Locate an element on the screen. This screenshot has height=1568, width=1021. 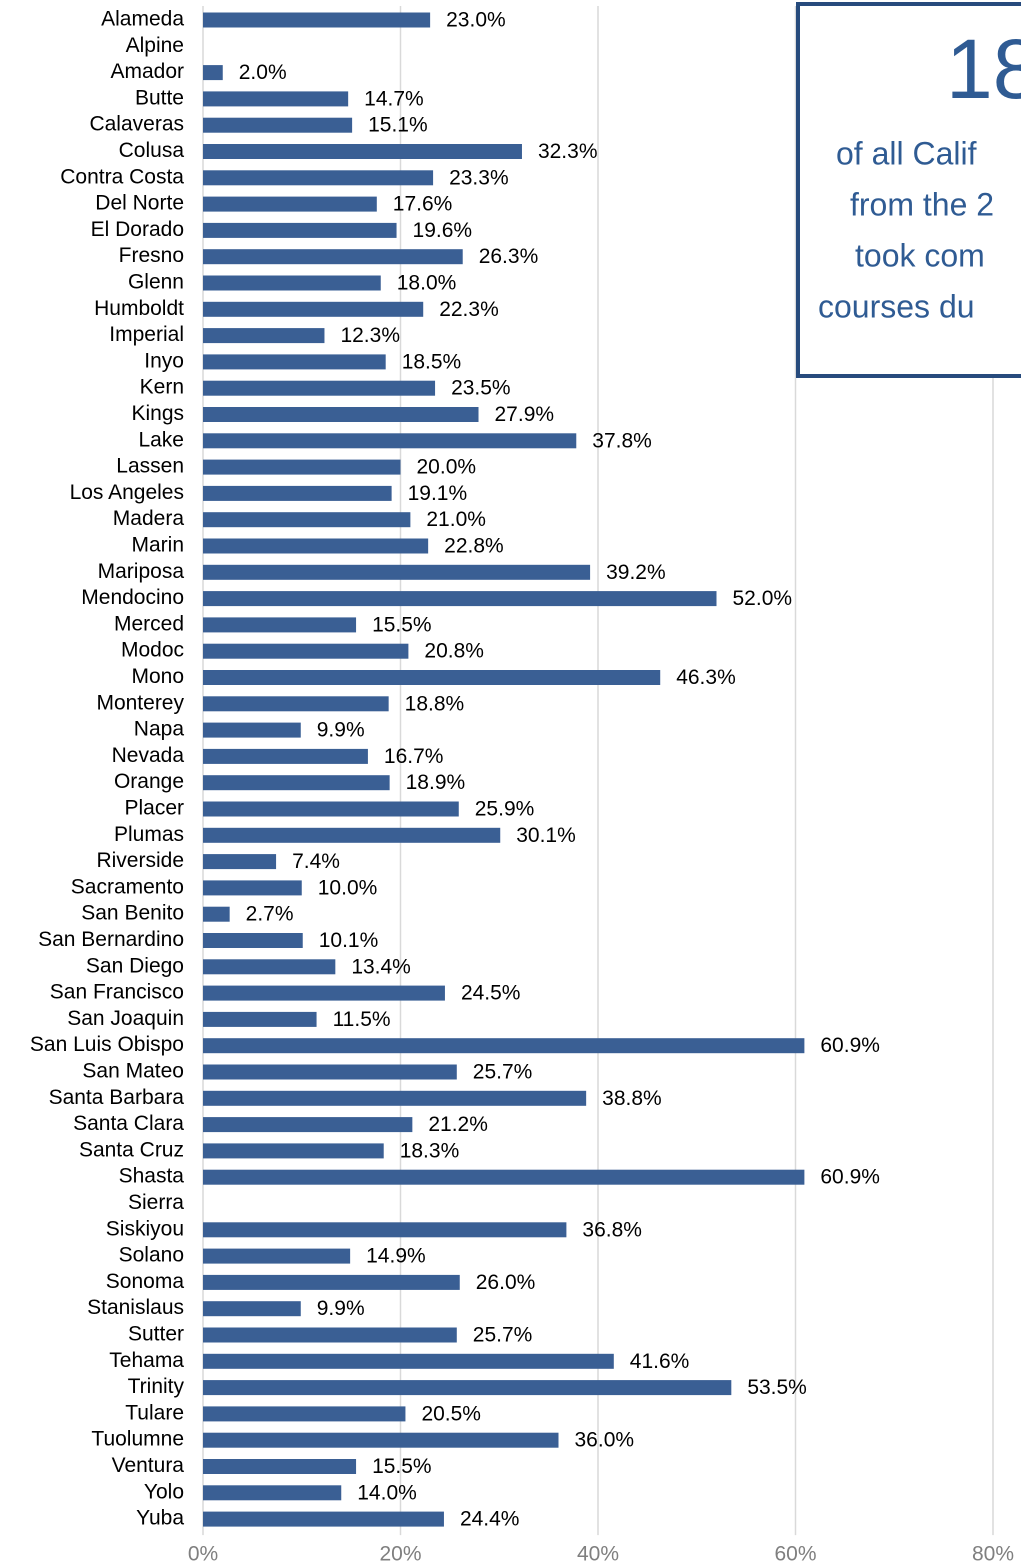
value-label: 21.0% is located at coordinates (456, 519).